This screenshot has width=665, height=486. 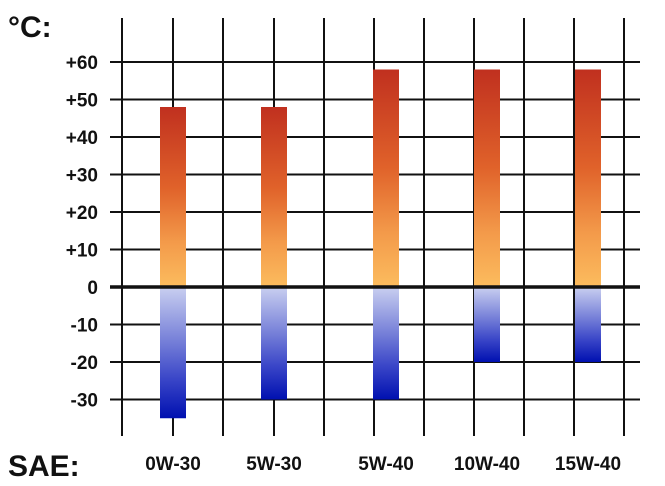 What do you see at coordinates (84, 363) in the screenshot?
I see `y-tick-label: -20` at bounding box center [84, 363].